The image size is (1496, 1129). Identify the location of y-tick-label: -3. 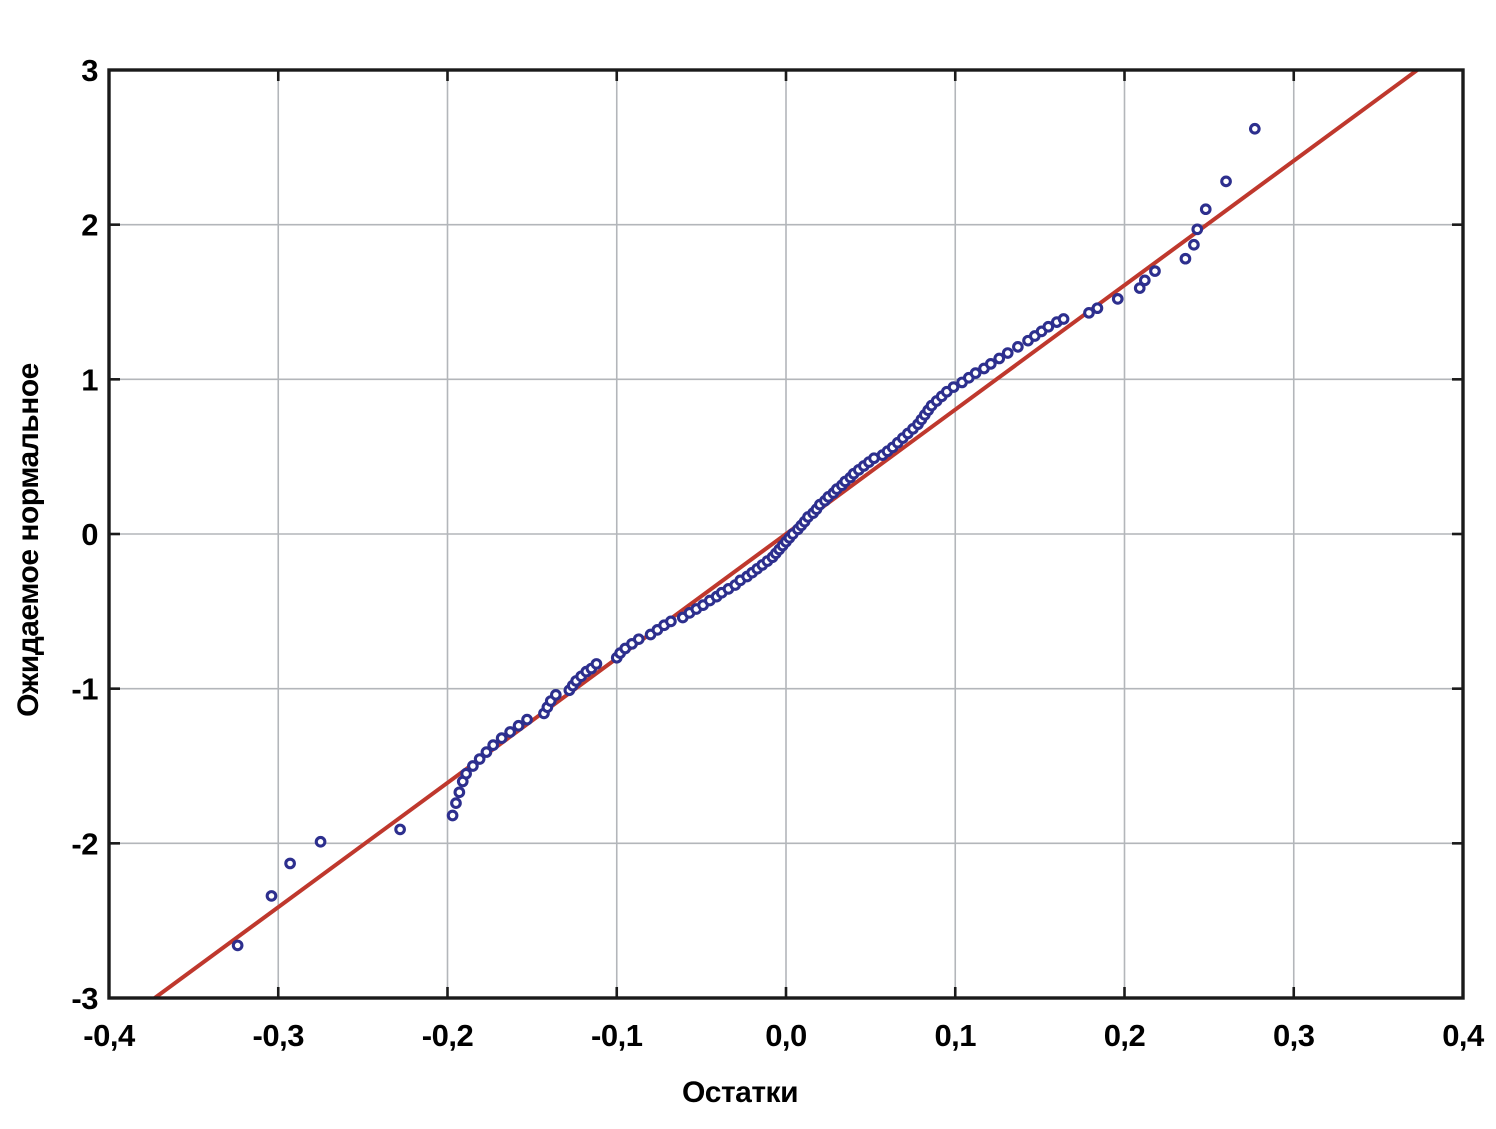
(84, 998).